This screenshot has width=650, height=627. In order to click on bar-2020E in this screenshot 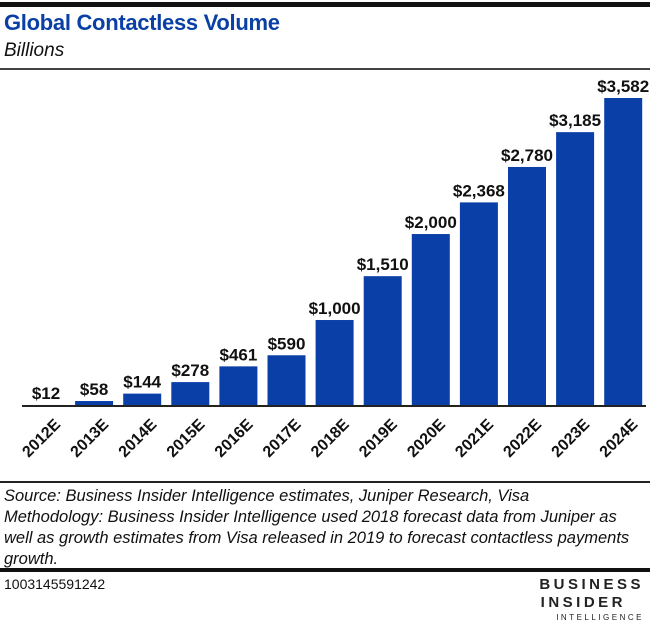, I will do `click(430, 320)`.